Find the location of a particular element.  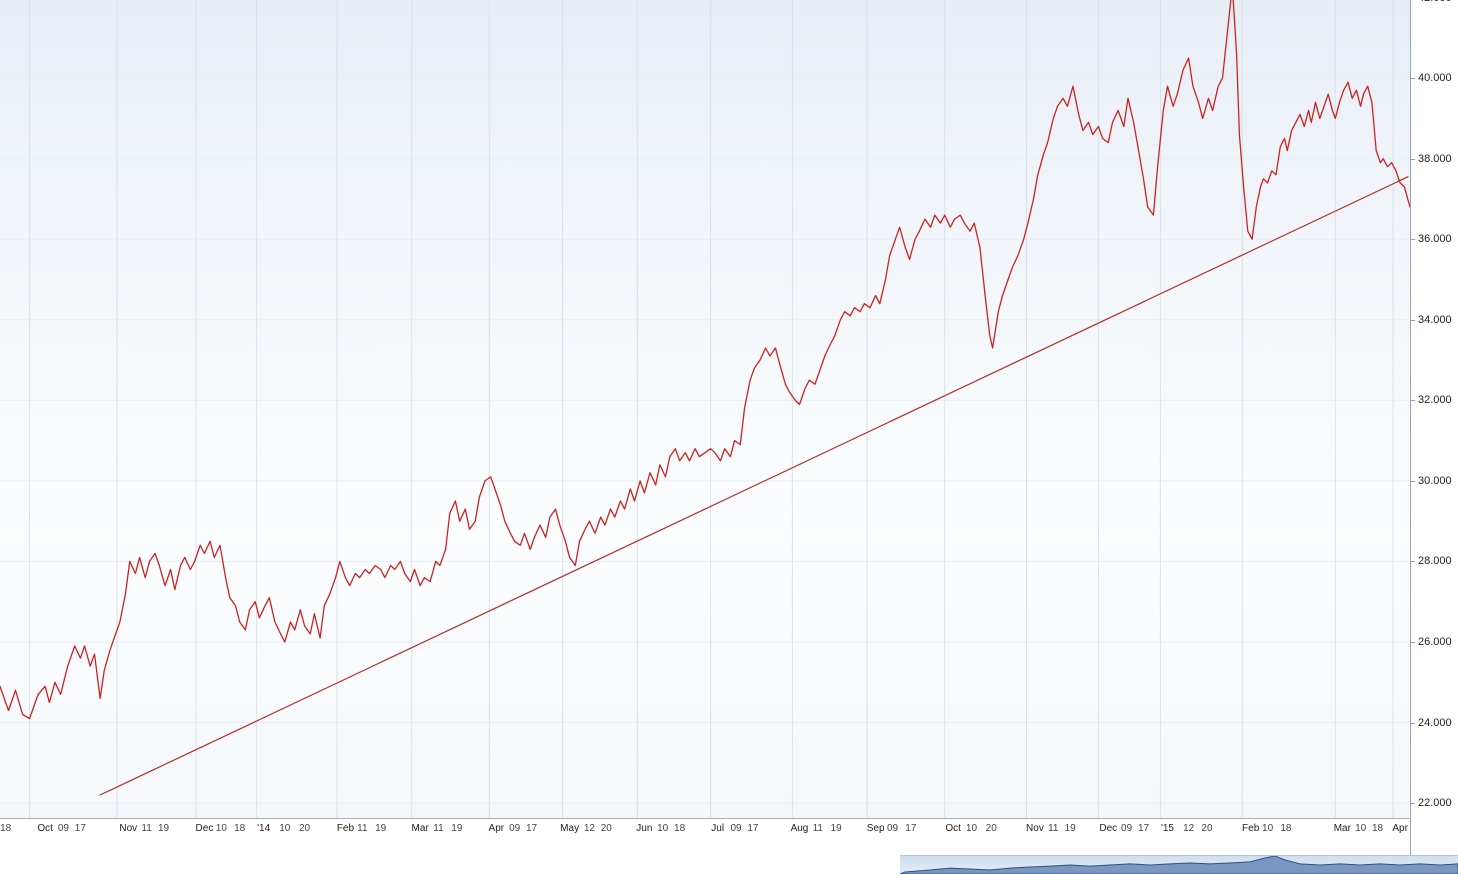

navigator-area is located at coordinates (1179, 865).